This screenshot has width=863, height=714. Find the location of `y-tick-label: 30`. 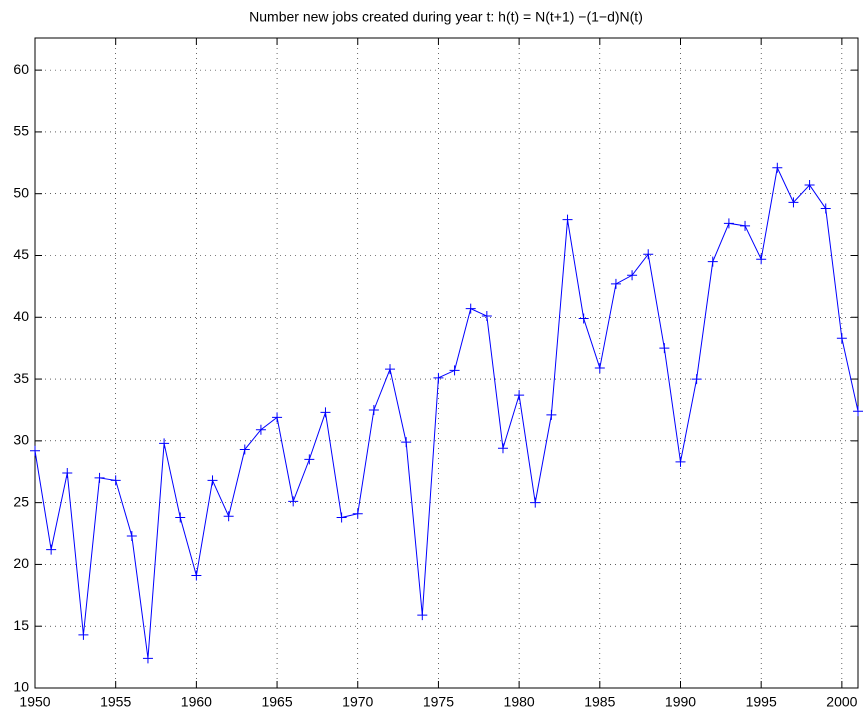

y-tick-label: 30 is located at coordinates (21, 440).